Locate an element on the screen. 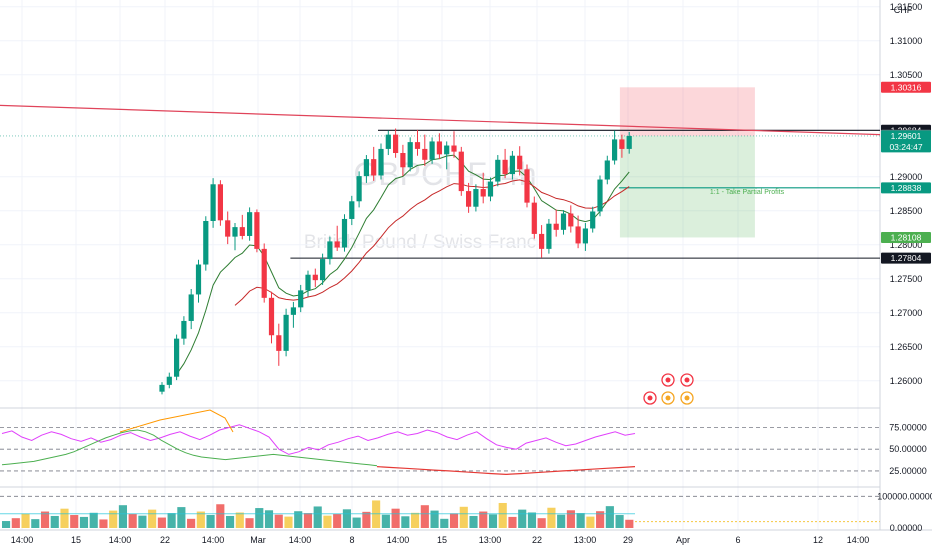 This screenshot has width=932, height=550. event-icons is located at coordinates (668, 389).